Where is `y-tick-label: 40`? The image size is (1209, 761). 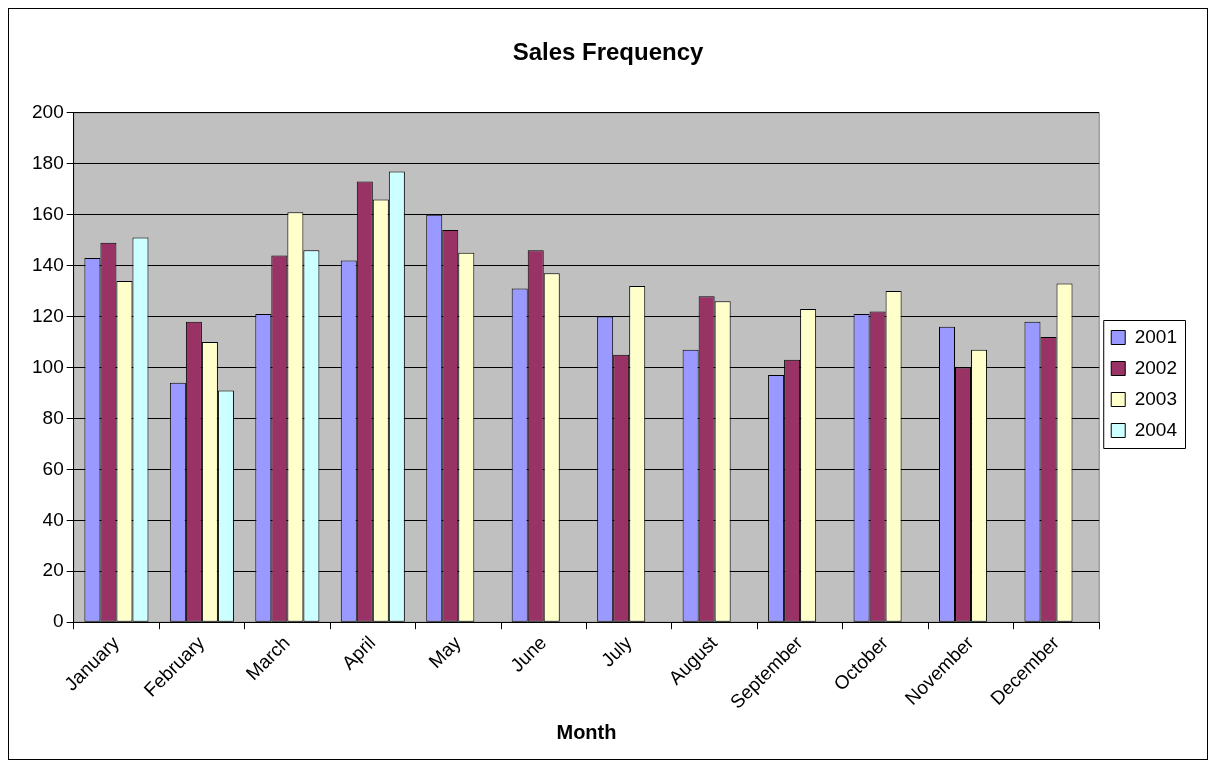 y-tick-label: 40 is located at coordinates (53, 519).